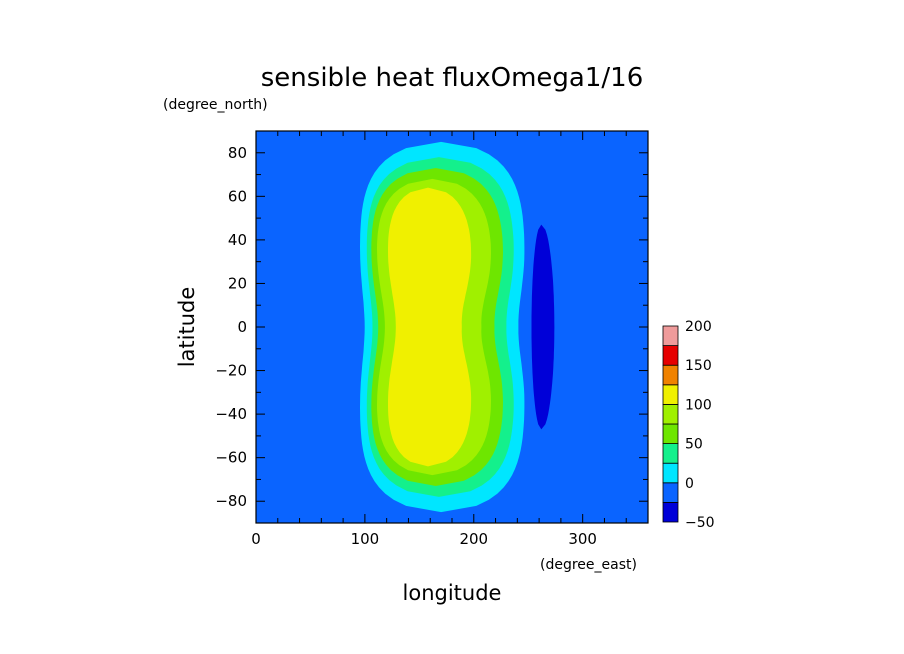 The height and width of the screenshot is (654, 904). Describe the element at coordinates (231, 371) in the screenshot. I see `y-tick-label: −20` at that location.